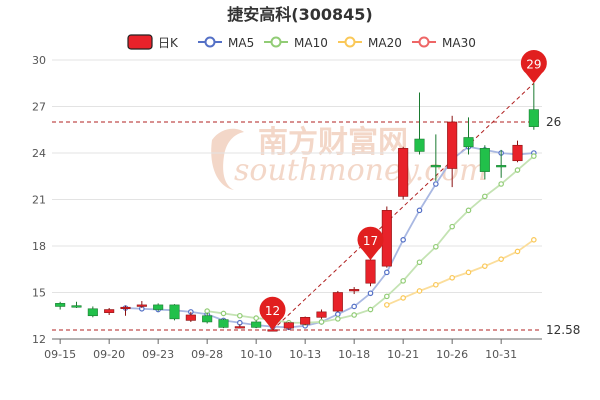 This screenshot has width=600, height=400. What do you see at coordinates (305, 354) in the screenshot?
I see `x-tick-label: 10-13` at bounding box center [305, 354].